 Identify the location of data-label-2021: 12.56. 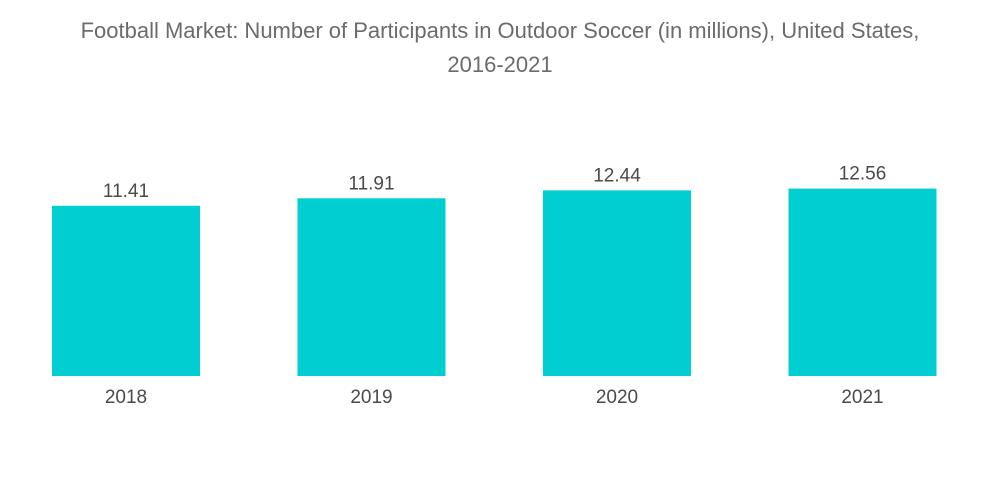
(863, 174).